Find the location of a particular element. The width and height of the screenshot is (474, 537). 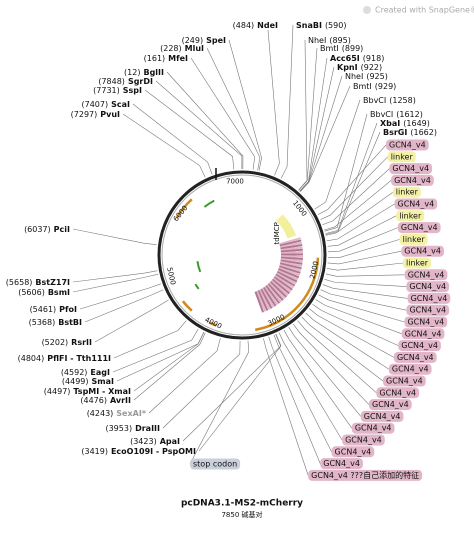

title: pcDNA3.1-MS2-mCherry is located at coordinates (242, 504).